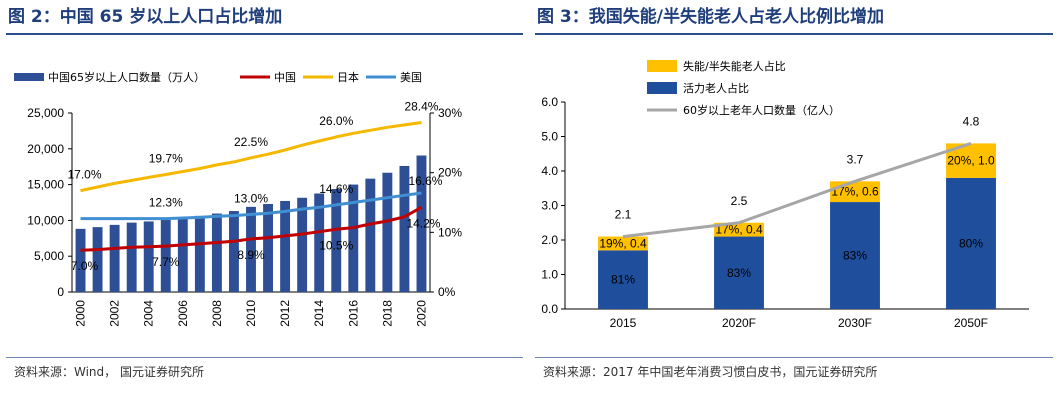 The height and width of the screenshot is (414, 1059). Describe the element at coordinates (387, 313) in the screenshot. I see `x-tick-label: 2018` at that location.